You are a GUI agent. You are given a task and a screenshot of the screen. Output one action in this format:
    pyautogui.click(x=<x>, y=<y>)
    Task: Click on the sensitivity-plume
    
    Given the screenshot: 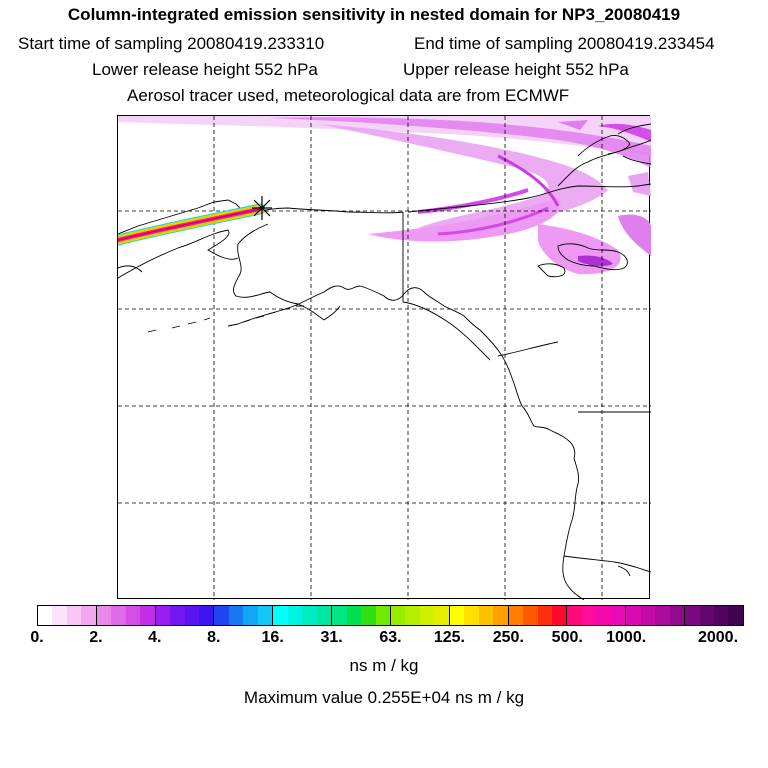 What is the action you would take?
    pyautogui.click(x=384, y=195)
    